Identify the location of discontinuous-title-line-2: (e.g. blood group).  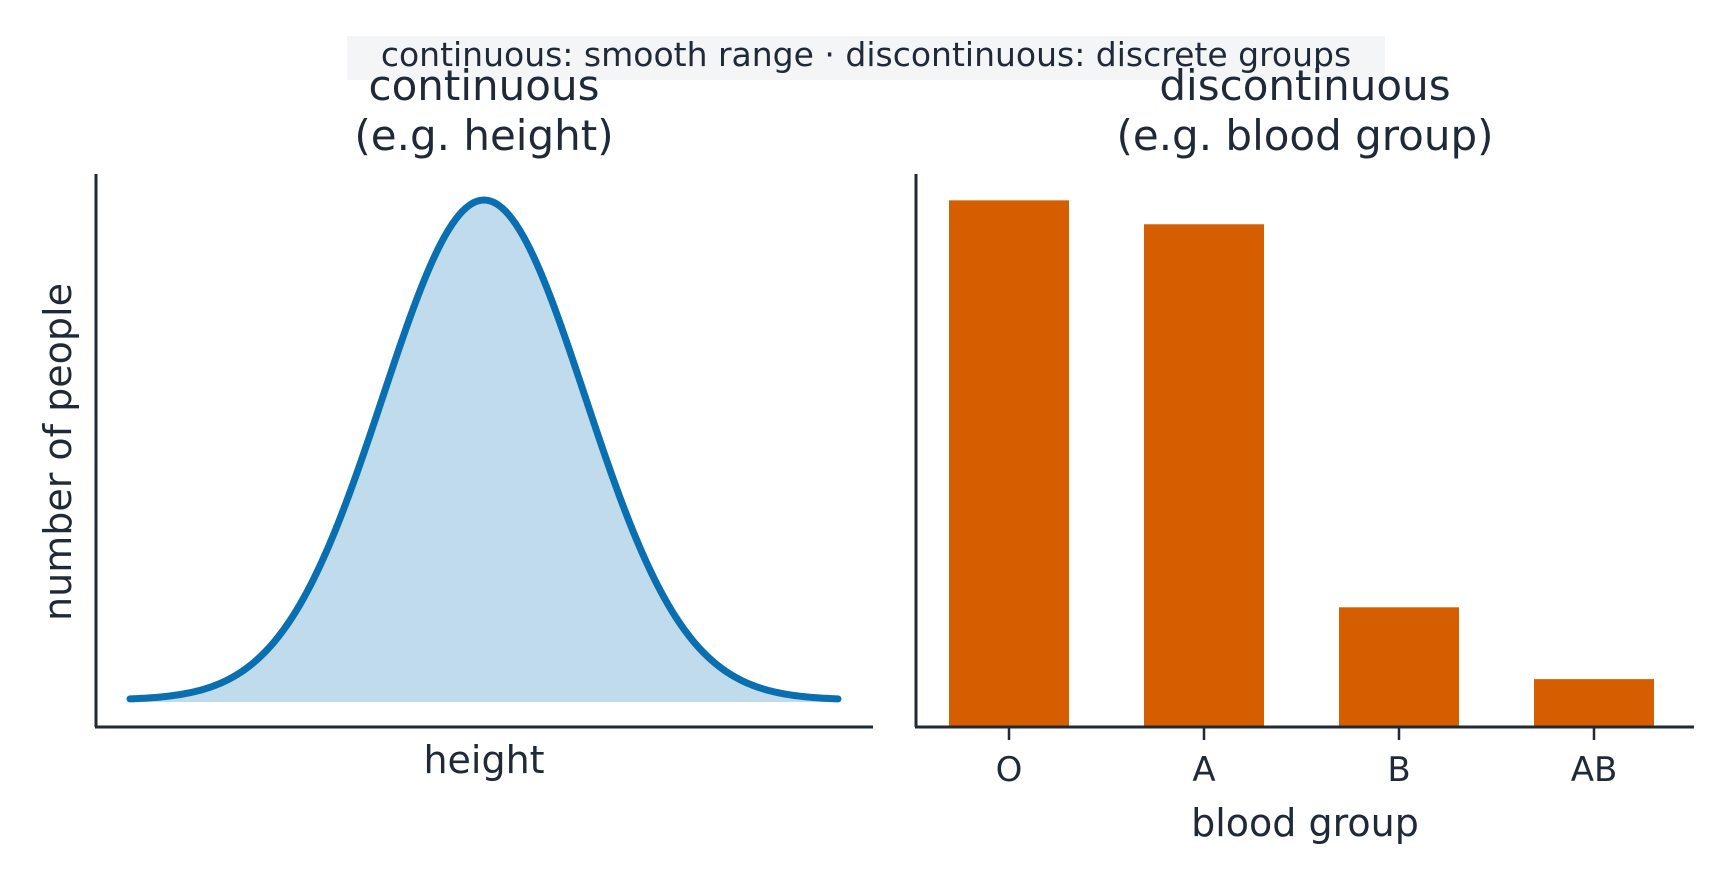
(1304, 135).